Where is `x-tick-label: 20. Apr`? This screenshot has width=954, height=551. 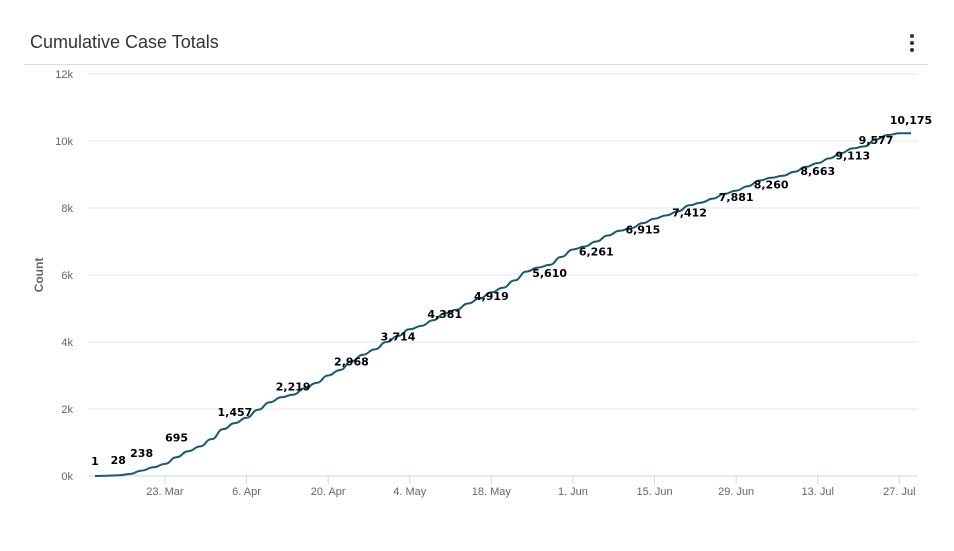 x-tick-label: 20. Apr is located at coordinates (328, 492).